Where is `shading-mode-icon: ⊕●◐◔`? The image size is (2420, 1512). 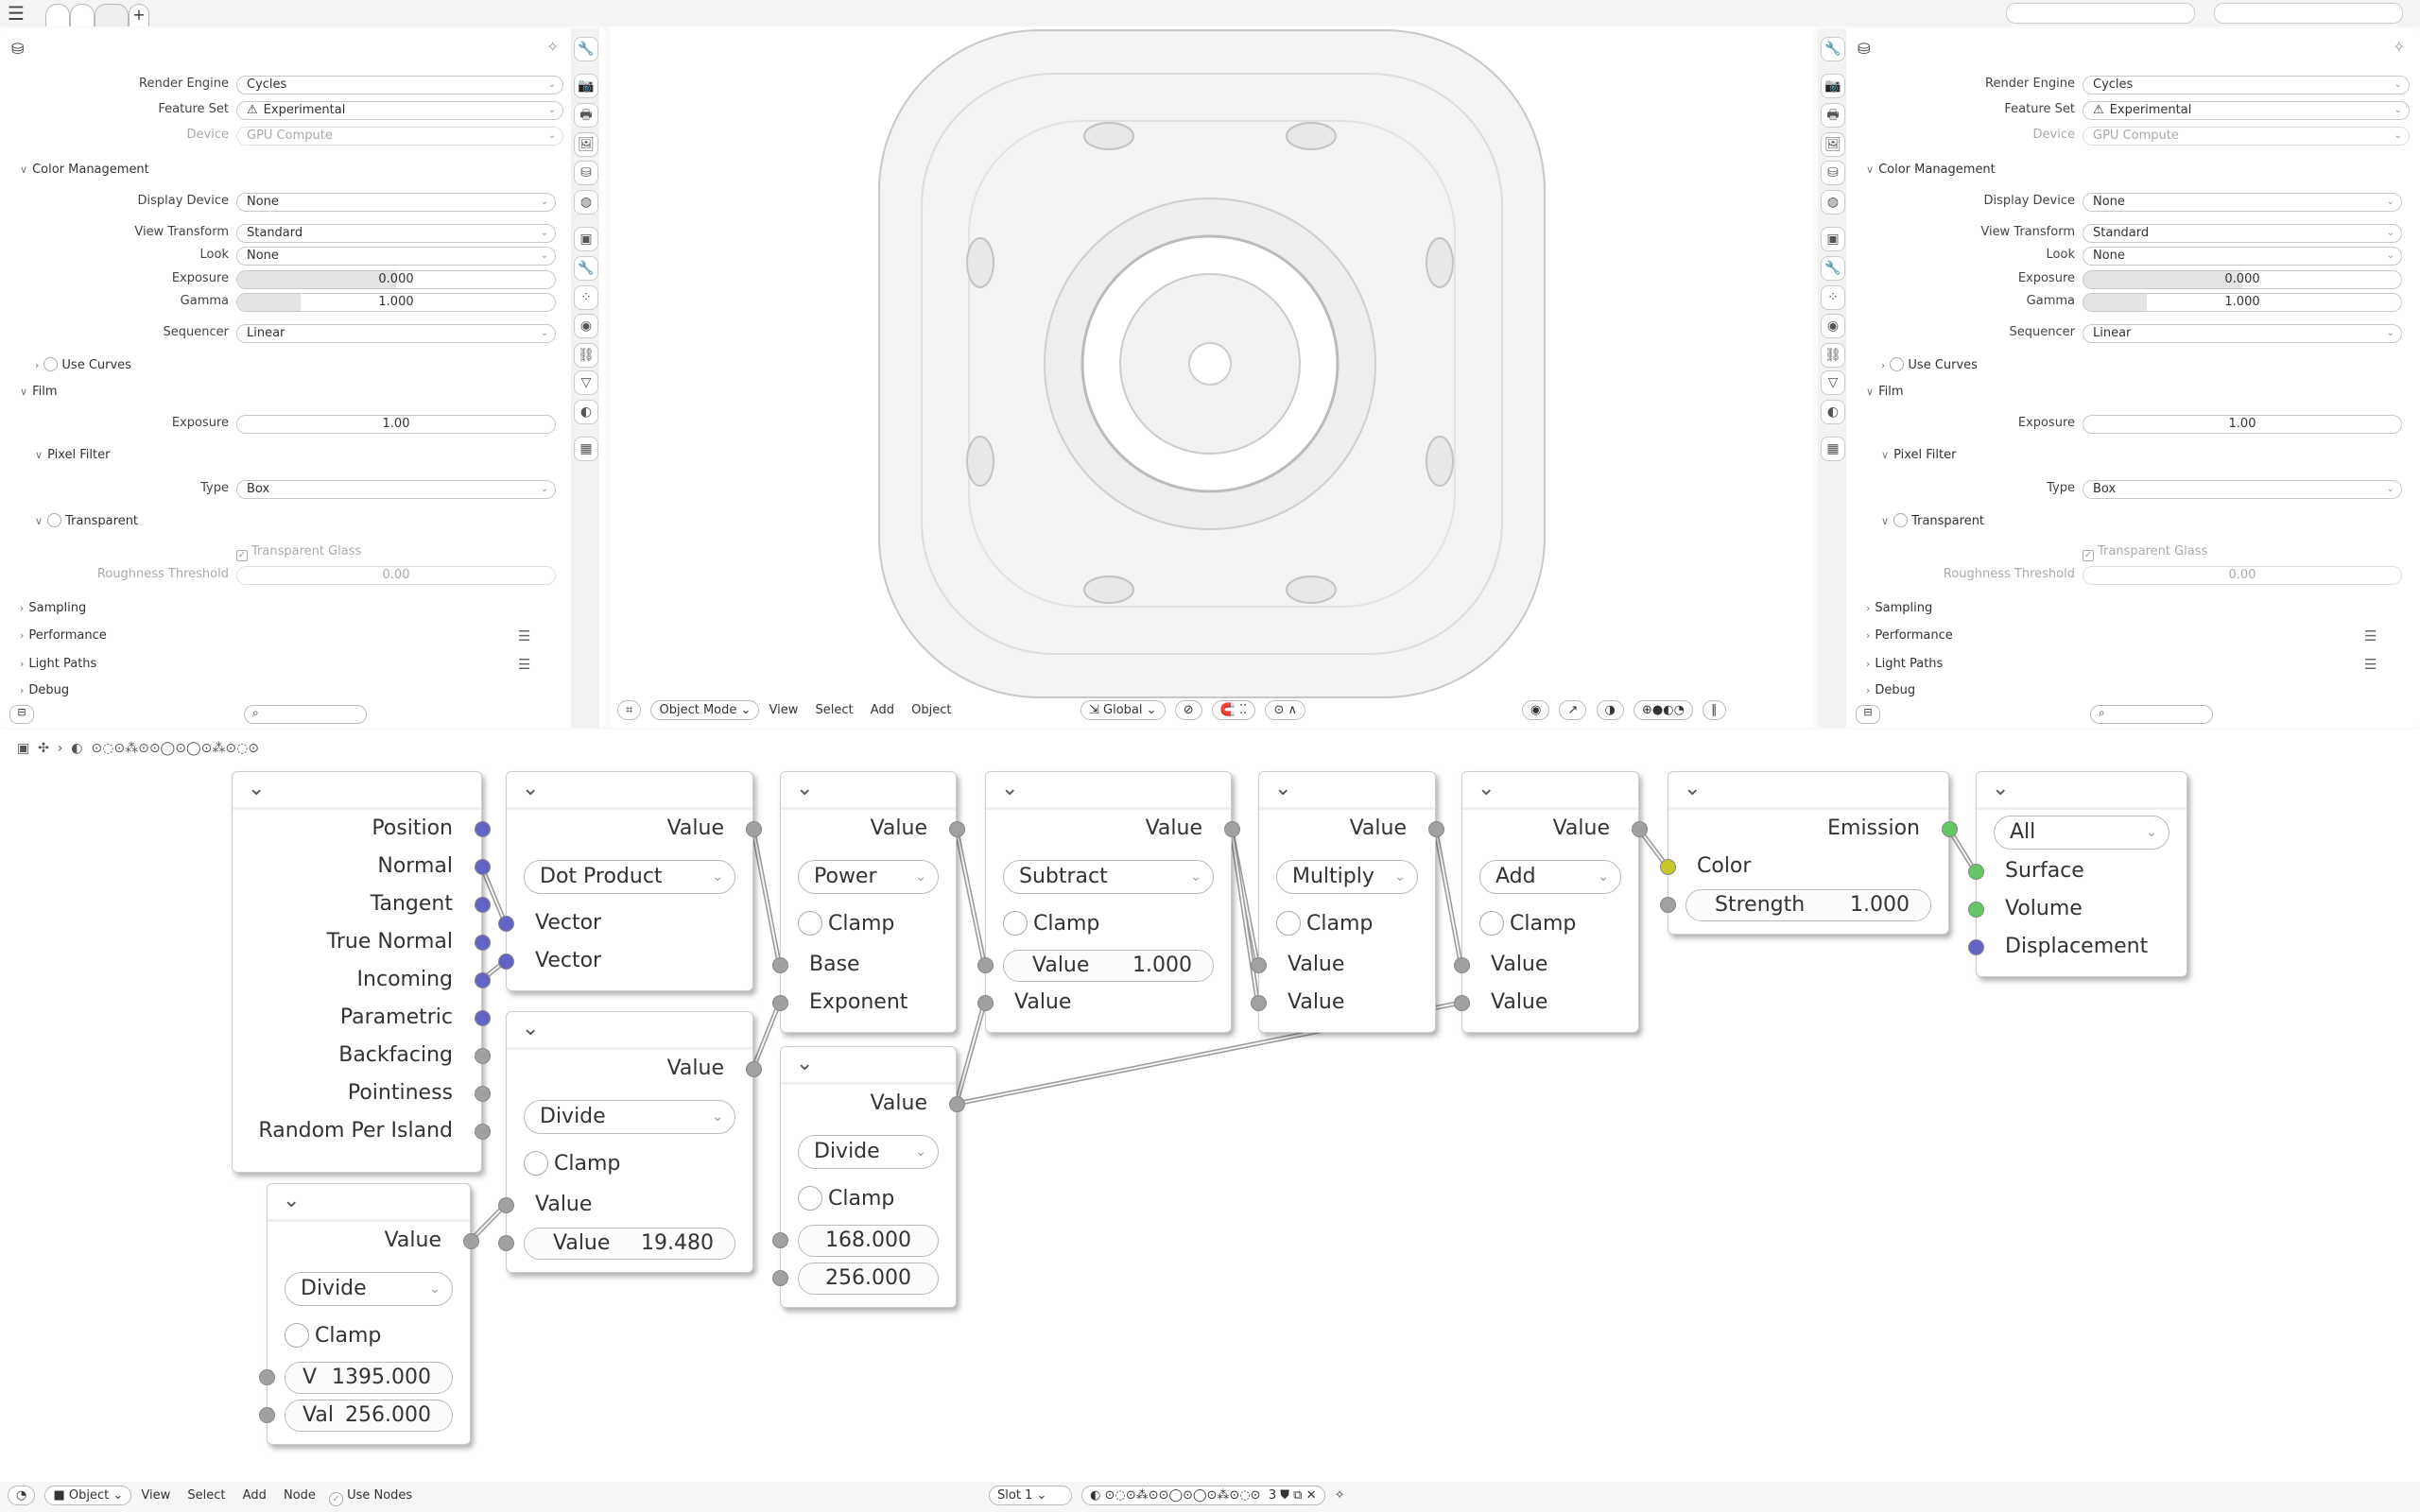 shading-mode-icon: ⊕●◐◔ is located at coordinates (1663, 710).